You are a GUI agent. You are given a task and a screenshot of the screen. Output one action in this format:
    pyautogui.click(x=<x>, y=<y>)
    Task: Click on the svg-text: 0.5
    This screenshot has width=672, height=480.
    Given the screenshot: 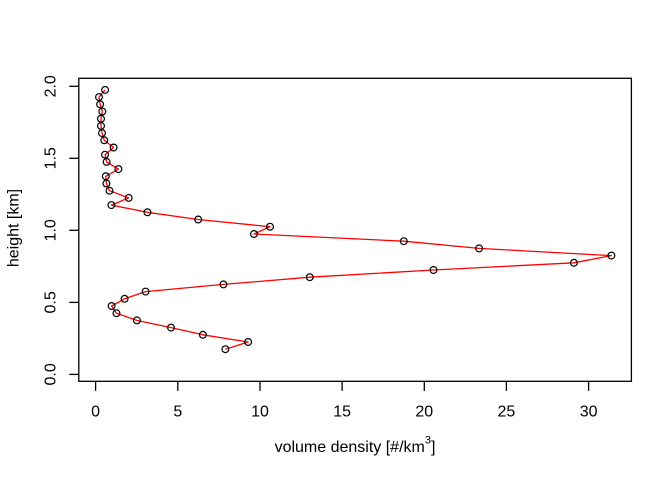 What is the action you would take?
    pyautogui.click(x=51, y=302)
    